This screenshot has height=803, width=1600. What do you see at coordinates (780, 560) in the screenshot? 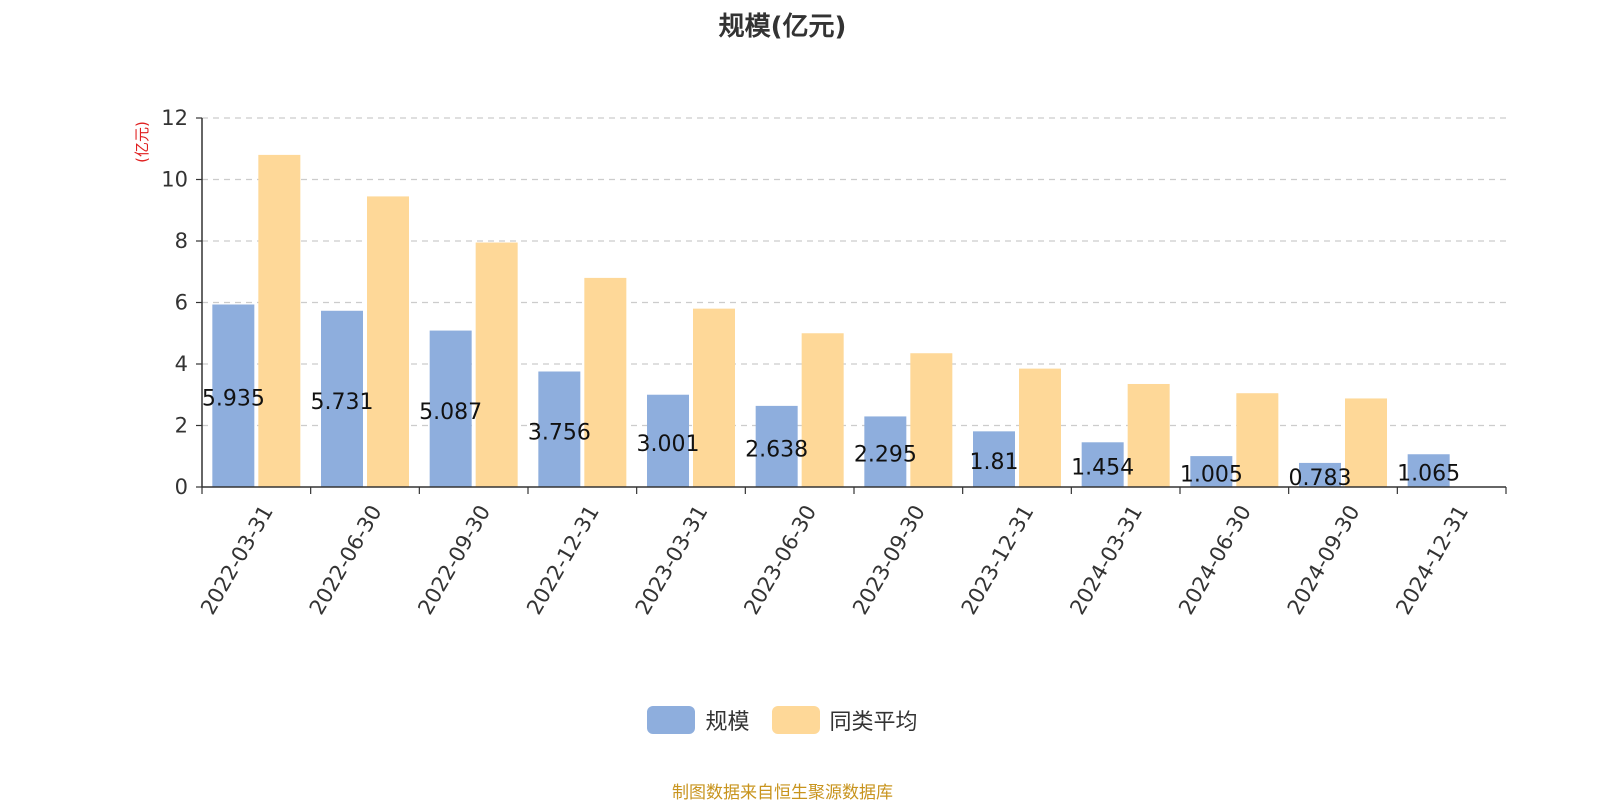
I see `x-tick-label: 2023-06-30` at bounding box center [780, 560].